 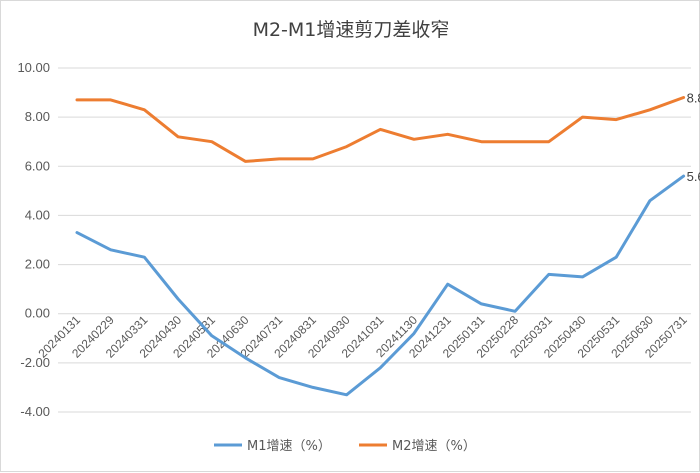 I want to click on legend: M1增速（%） M2增速（%）, so click(x=345, y=446).